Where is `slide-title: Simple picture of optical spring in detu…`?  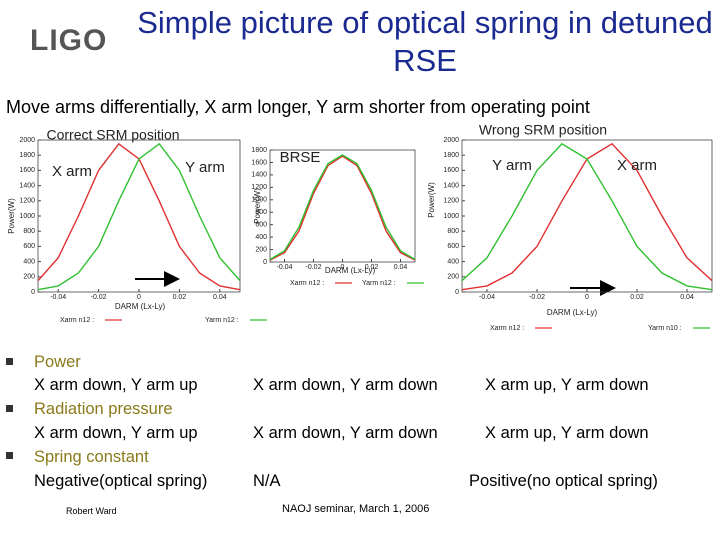
slide-title: Simple picture of optical spring in detu… is located at coordinates (425, 41).